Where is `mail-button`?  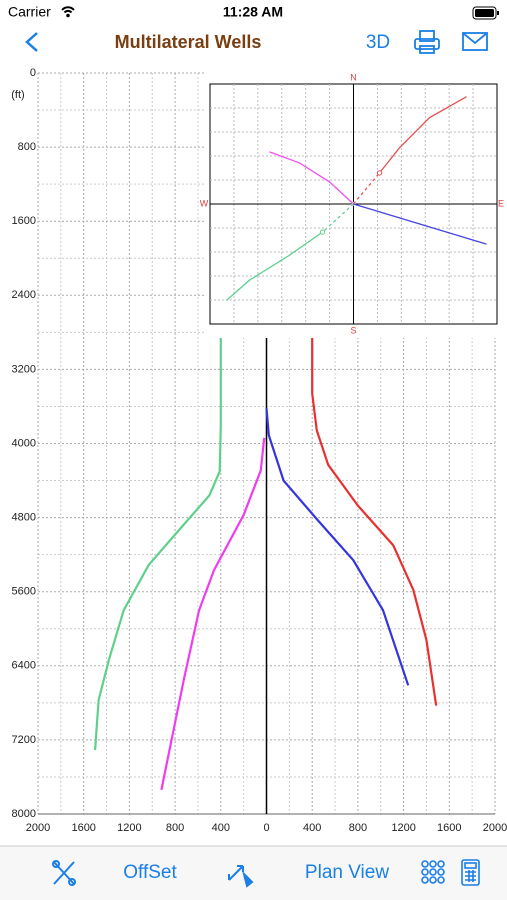 mail-button is located at coordinates (475, 41).